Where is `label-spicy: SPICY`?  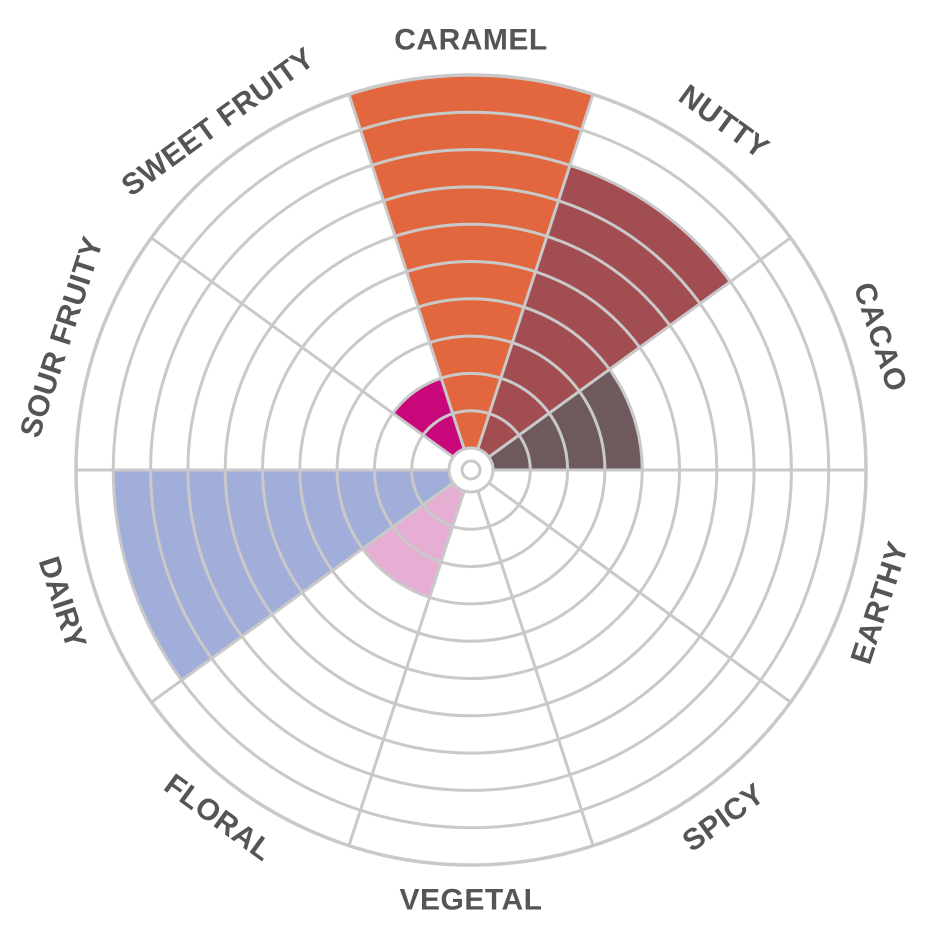
label-spicy: SPICY is located at coordinates (724, 817).